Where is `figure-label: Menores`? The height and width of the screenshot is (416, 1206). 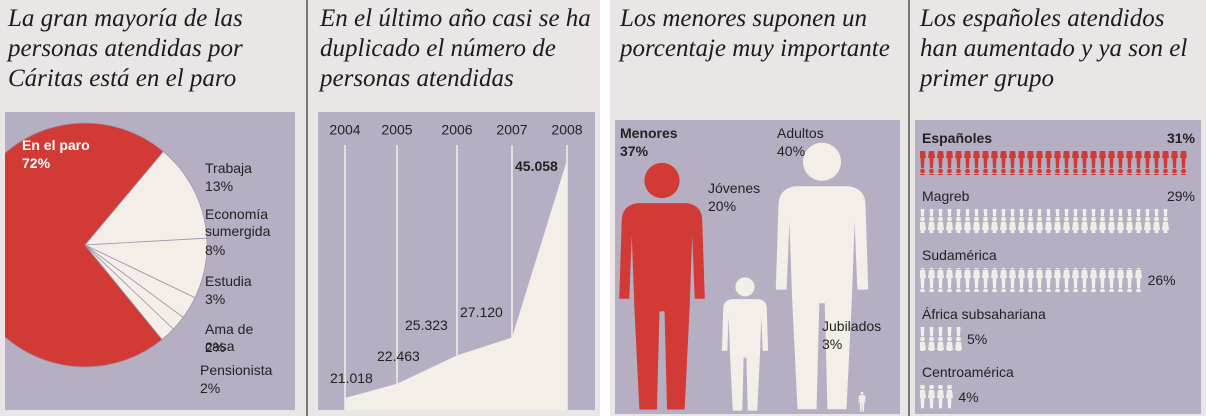
figure-label: Menores is located at coordinates (649, 133).